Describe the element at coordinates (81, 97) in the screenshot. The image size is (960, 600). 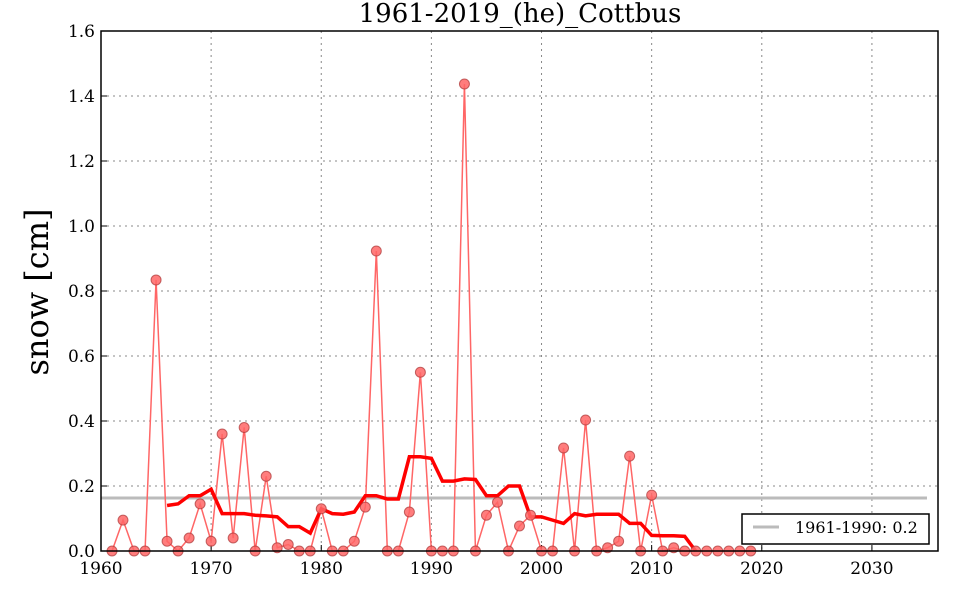
I see `y-tick-label: 1.4` at that location.